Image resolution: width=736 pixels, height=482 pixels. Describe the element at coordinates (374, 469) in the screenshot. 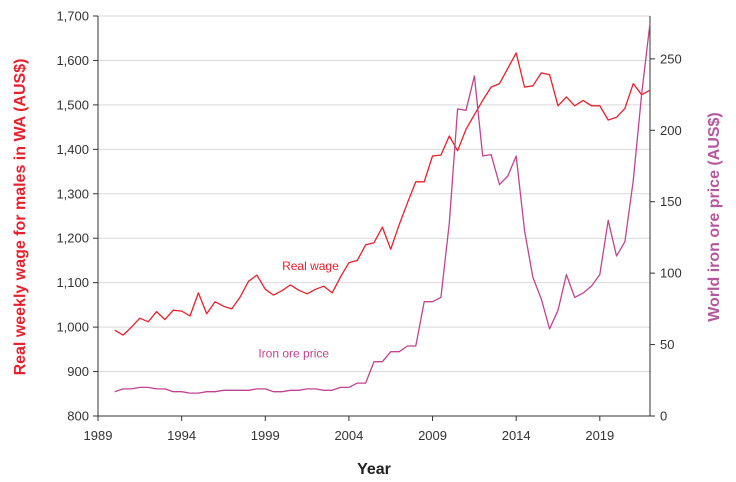

I see `x-axis-title: Year` at that location.